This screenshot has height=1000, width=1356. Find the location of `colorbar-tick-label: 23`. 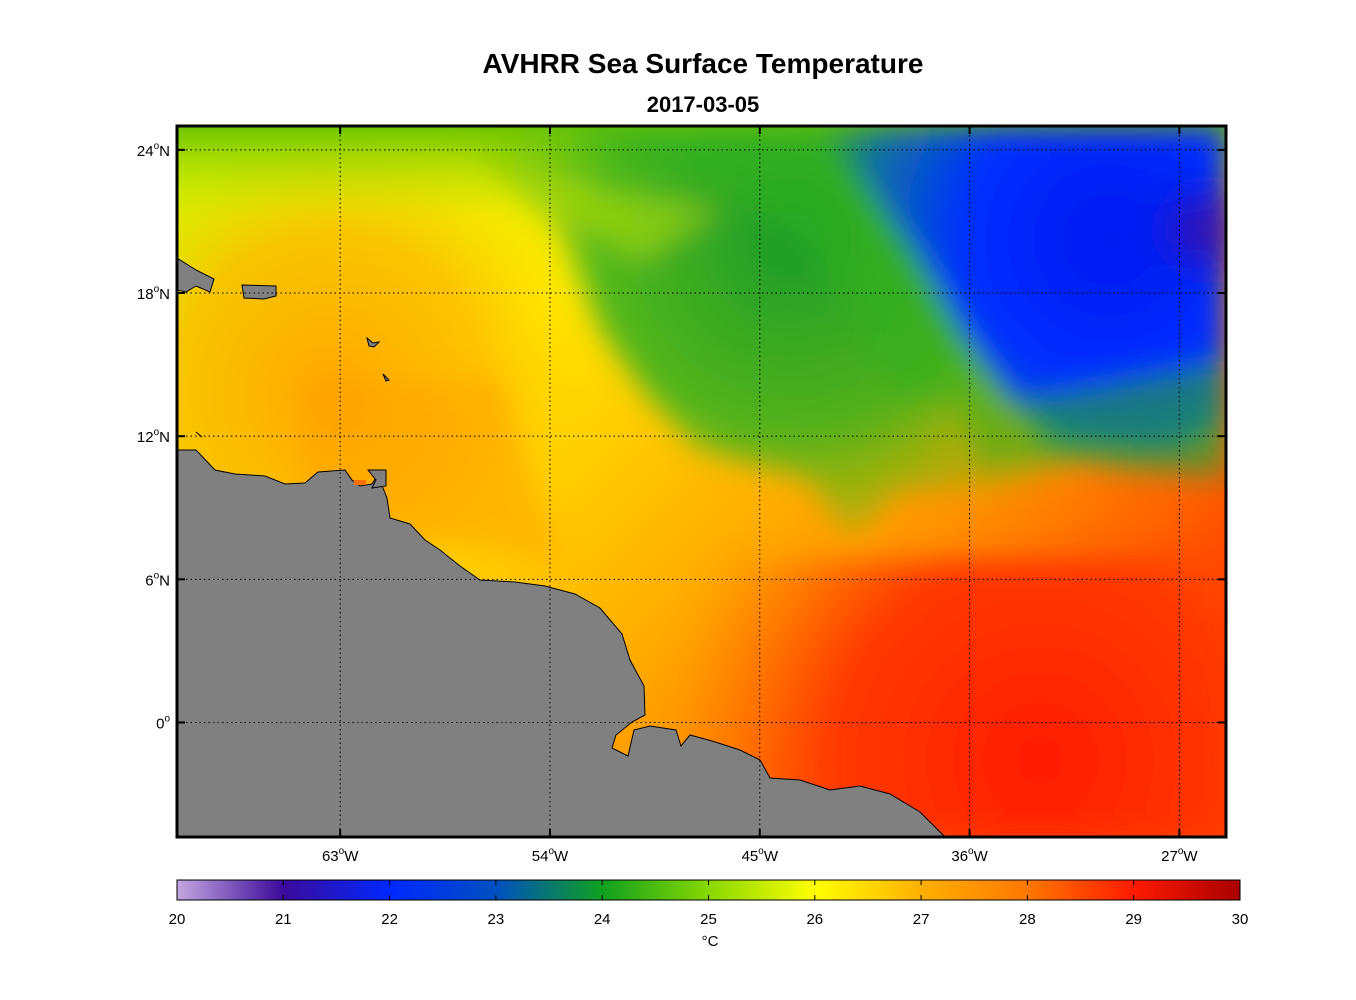

colorbar-tick-label: 23 is located at coordinates (496, 919).